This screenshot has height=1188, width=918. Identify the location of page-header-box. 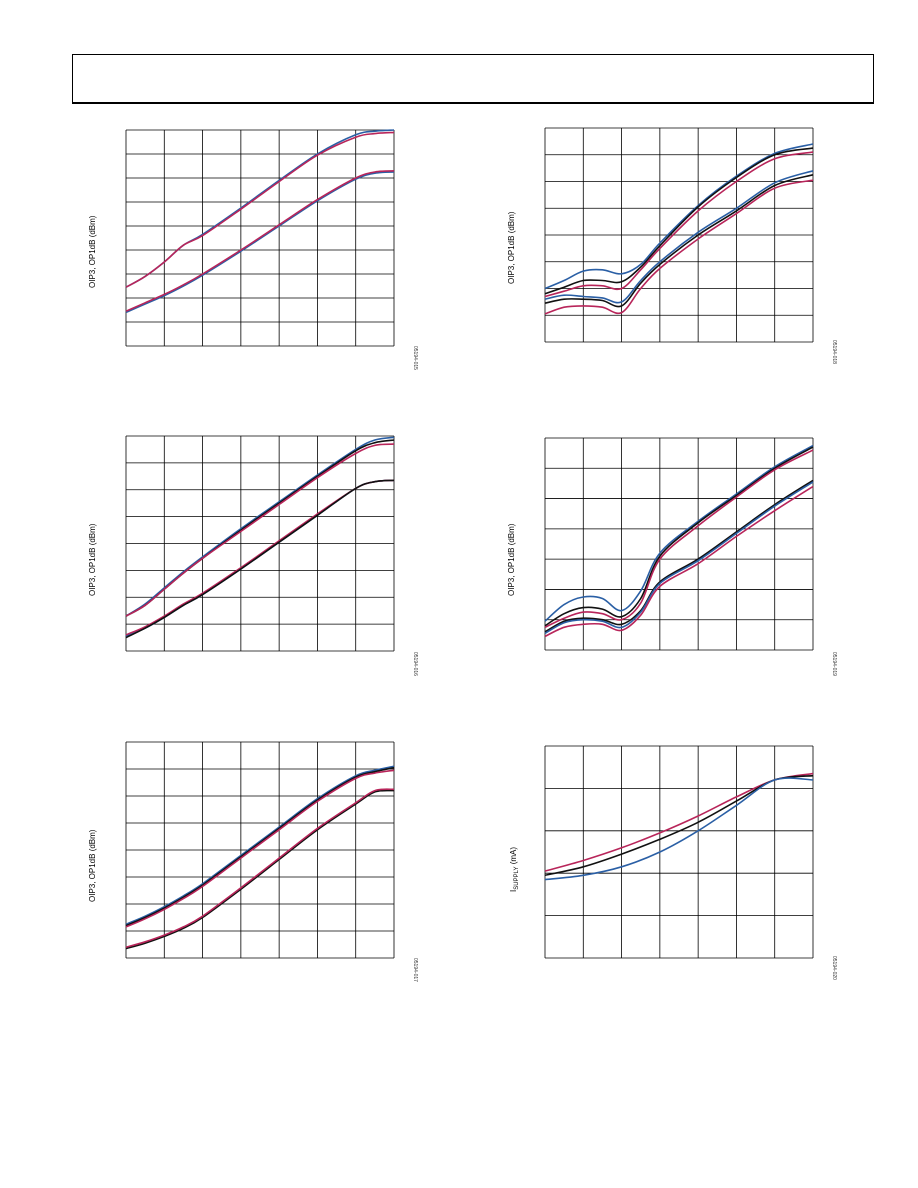
(473, 78).